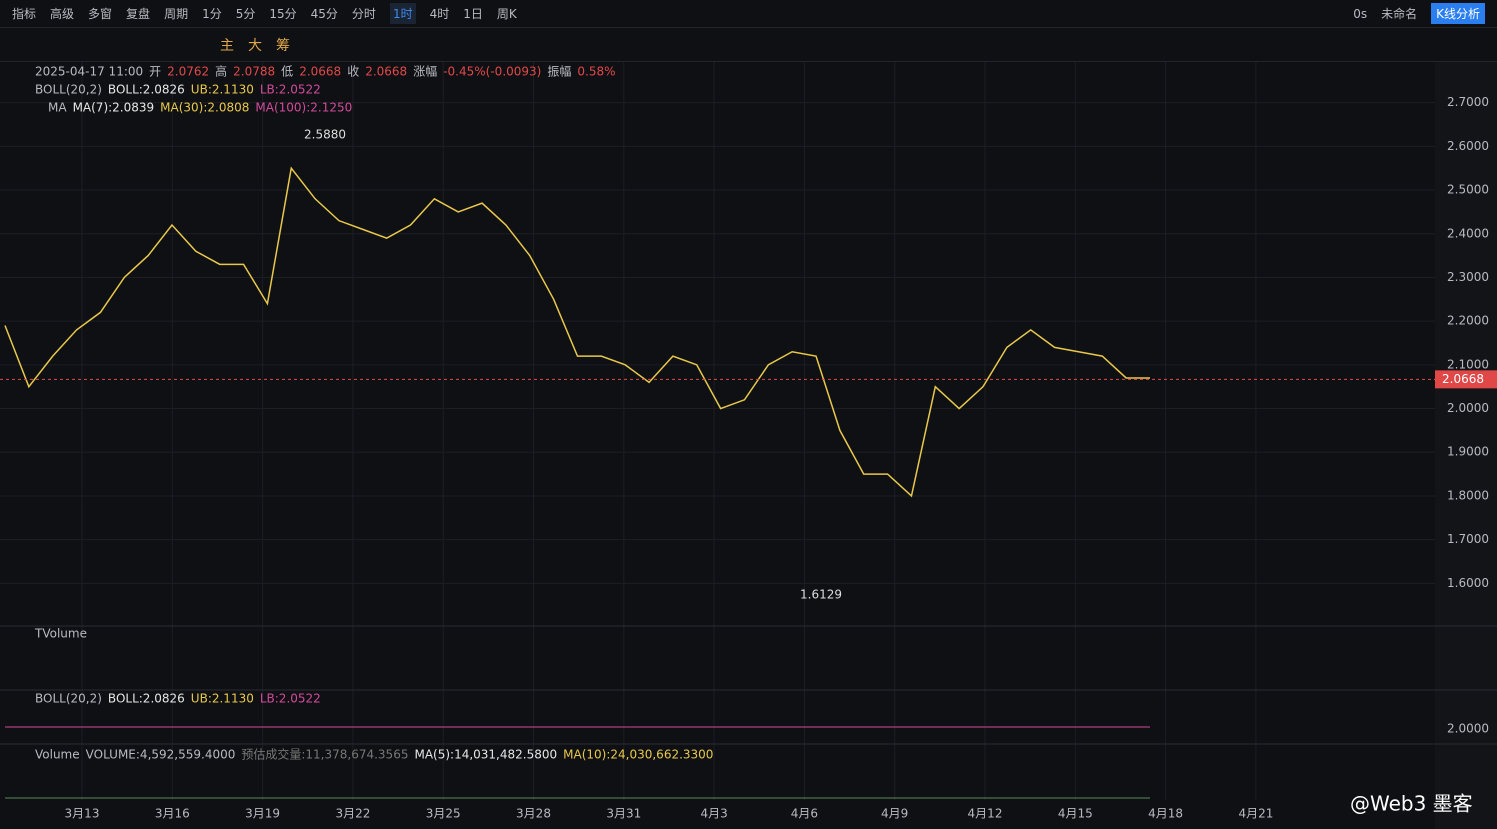 The height and width of the screenshot is (829, 1497). What do you see at coordinates (1468, 146) in the screenshot?
I see `y-tick-label: 2.6000` at bounding box center [1468, 146].